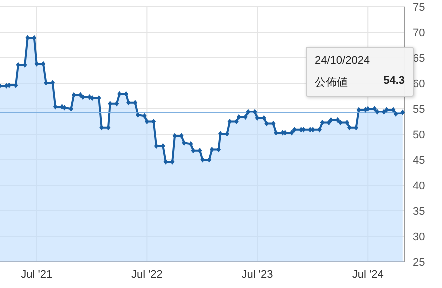 This screenshot has width=442, height=288. Describe the element at coordinates (419, 262) in the screenshot. I see `y-tick-label: 25` at that location.